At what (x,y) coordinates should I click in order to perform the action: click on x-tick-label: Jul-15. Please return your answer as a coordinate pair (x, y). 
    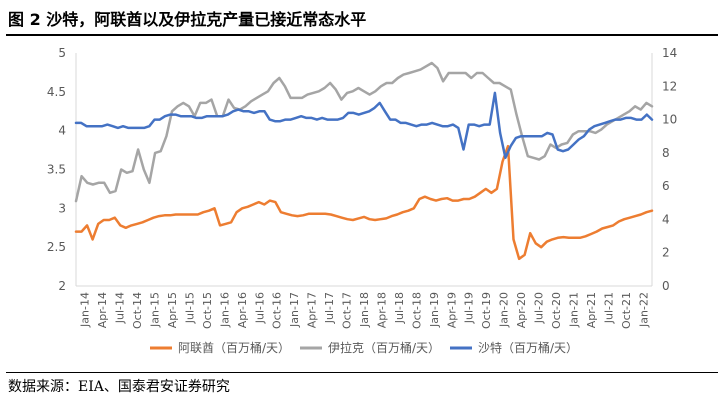
    Looking at the image, I should click on (189, 308).